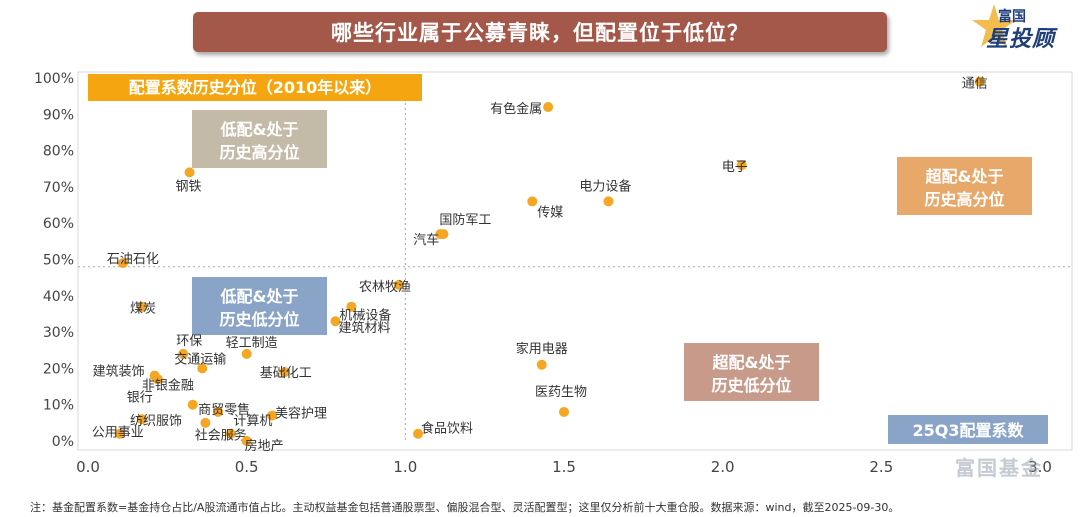 The height and width of the screenshot is (517, 1080). What do you see at coordinates (1021, 39) in the screenshot?
I see `brand-tagline: 星投顾` at bounding box center [1021, 39].